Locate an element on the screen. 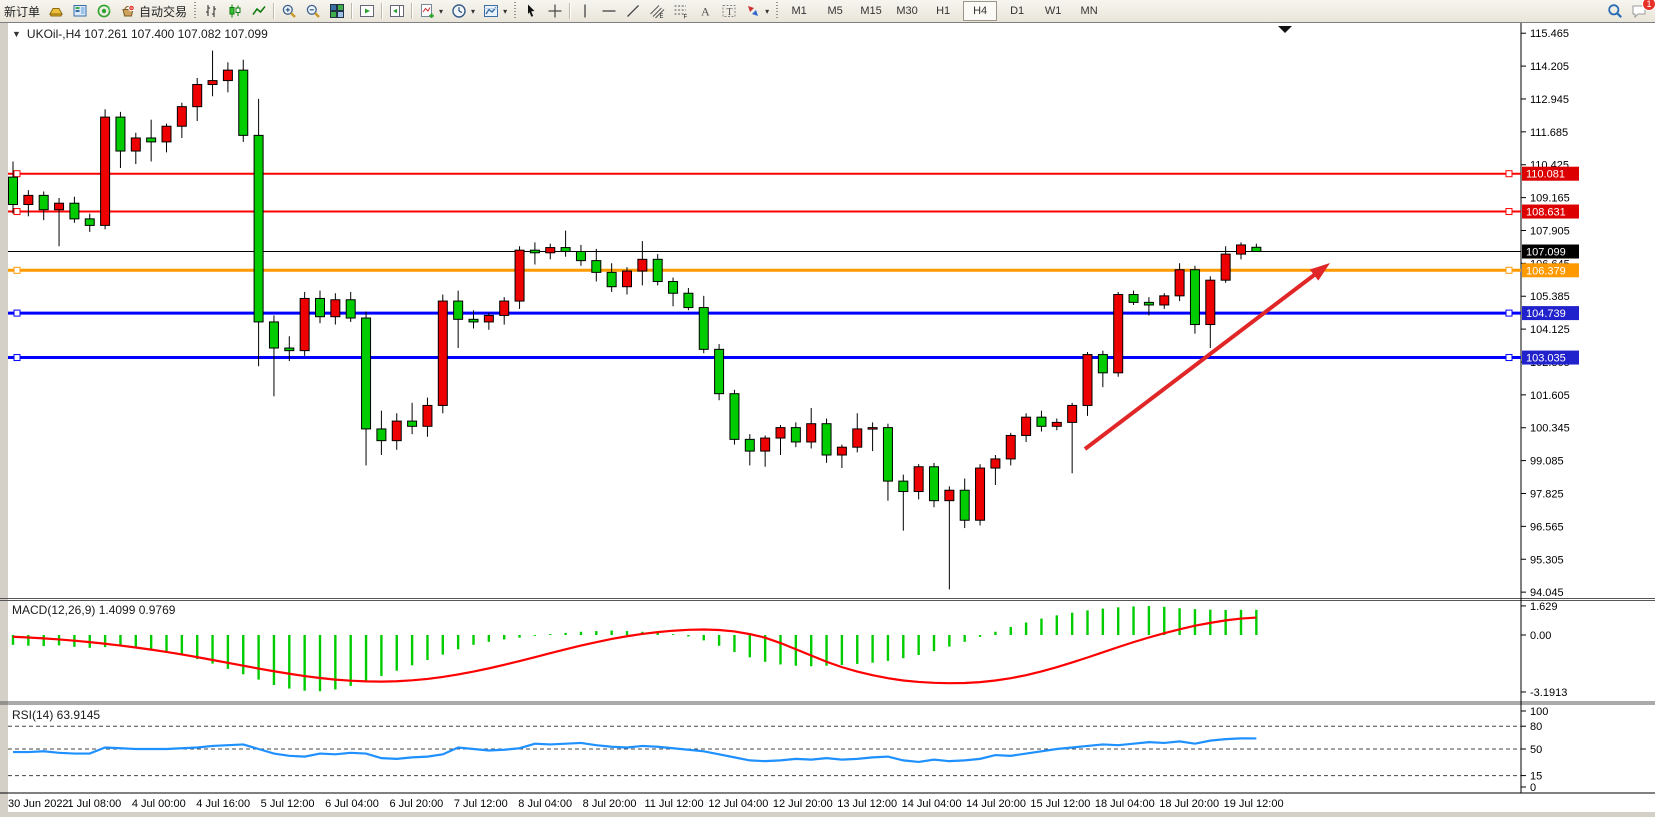 The image size is (1655, 817). rsi-tick-label: 100 is located at coordinates (1539, 712).